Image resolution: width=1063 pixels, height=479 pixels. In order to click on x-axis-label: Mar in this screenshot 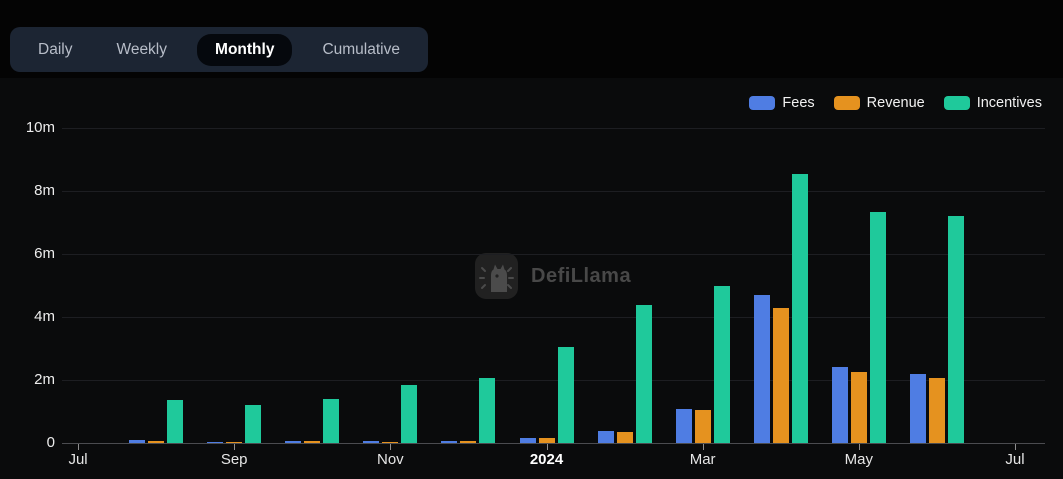, I will do `click(702, 459)`.